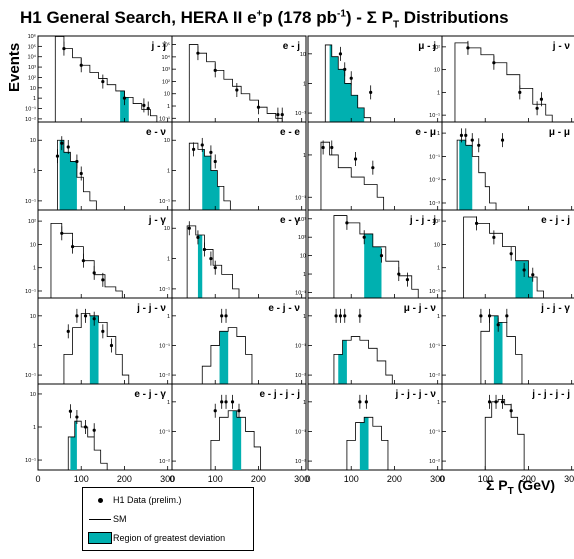 This screenshot has height=559, width=574. I want to click on channel-label: j - j - ν, so click(151, 308).